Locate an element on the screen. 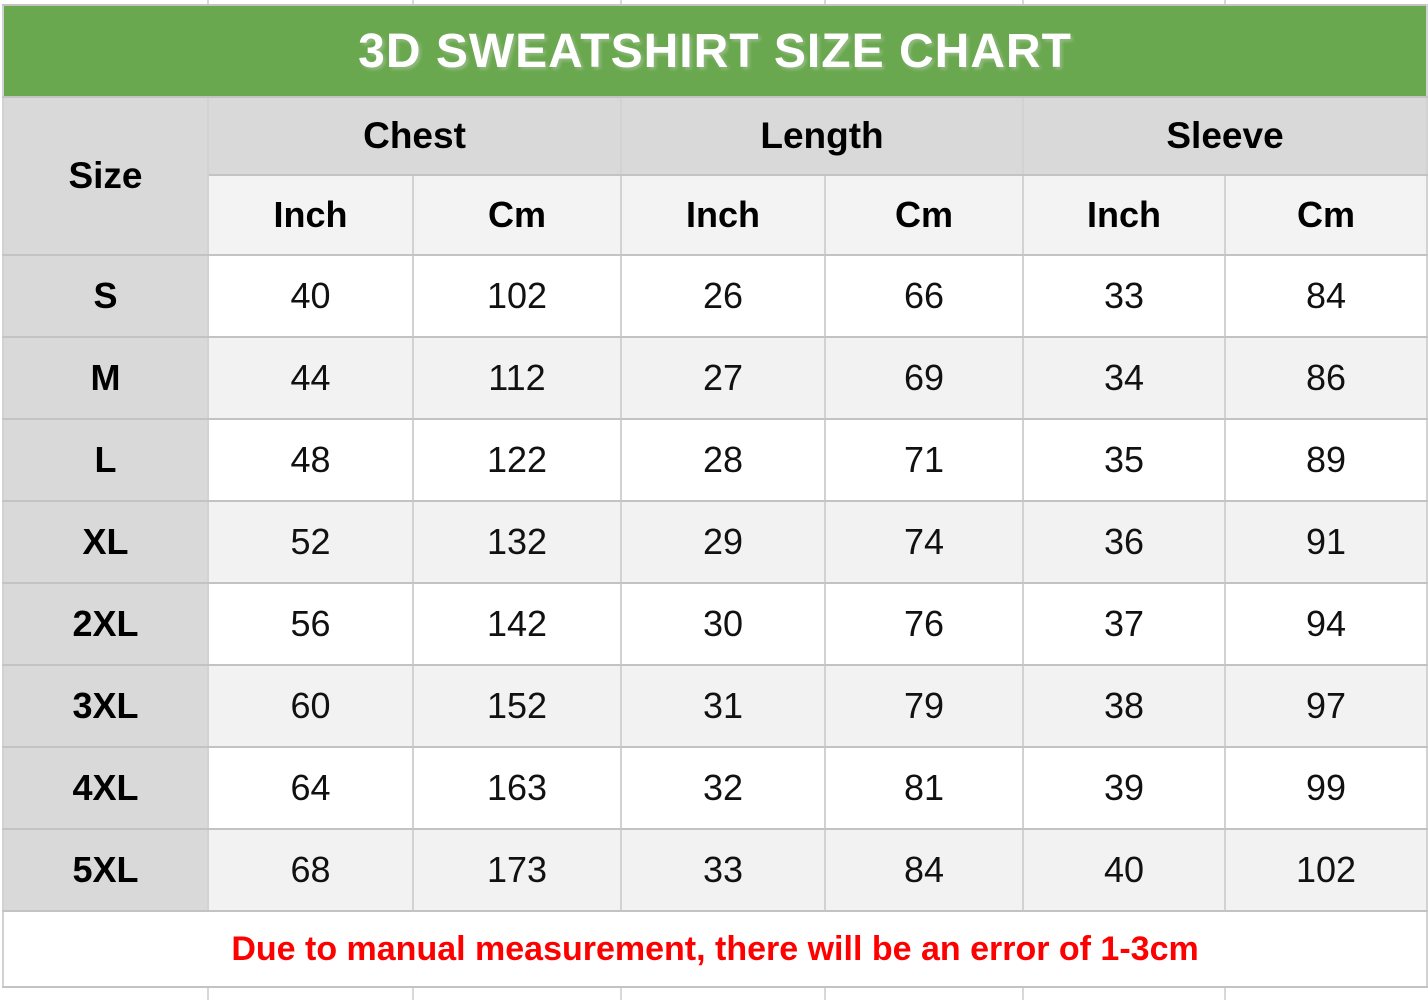 This screenshot has width=1428, height=1000. table-row-xl: XL 52 132 29 74 36 91 is located at coordinates (715, 542).